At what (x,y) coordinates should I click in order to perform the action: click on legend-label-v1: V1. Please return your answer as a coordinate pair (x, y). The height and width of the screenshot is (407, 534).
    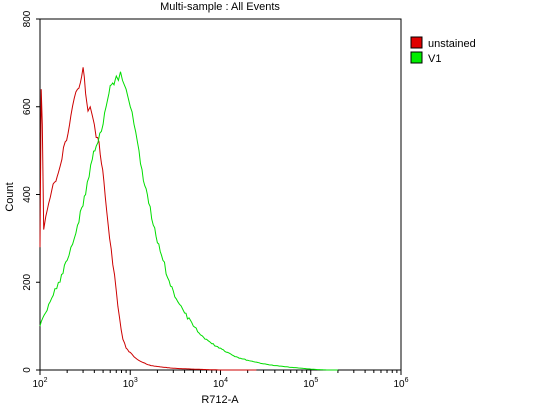
    Looking at the image, I should click on (434, 59).